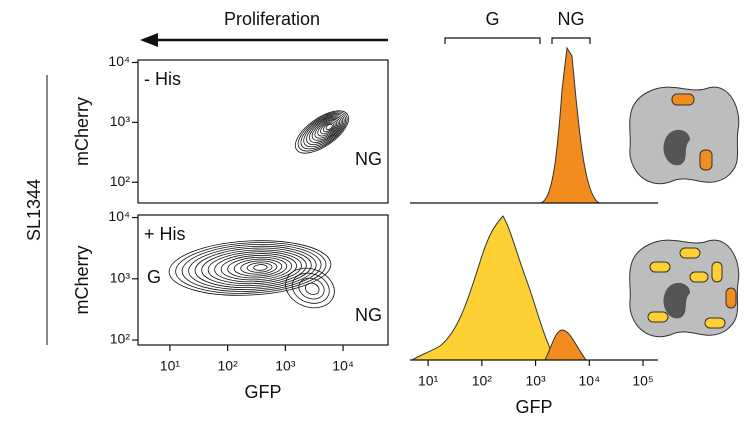 This screenshot has height=425, width=744. What do you see at coordinates (483, 288) in the screenshot?
I see `histogram-g` at bounding box center [483, 288].